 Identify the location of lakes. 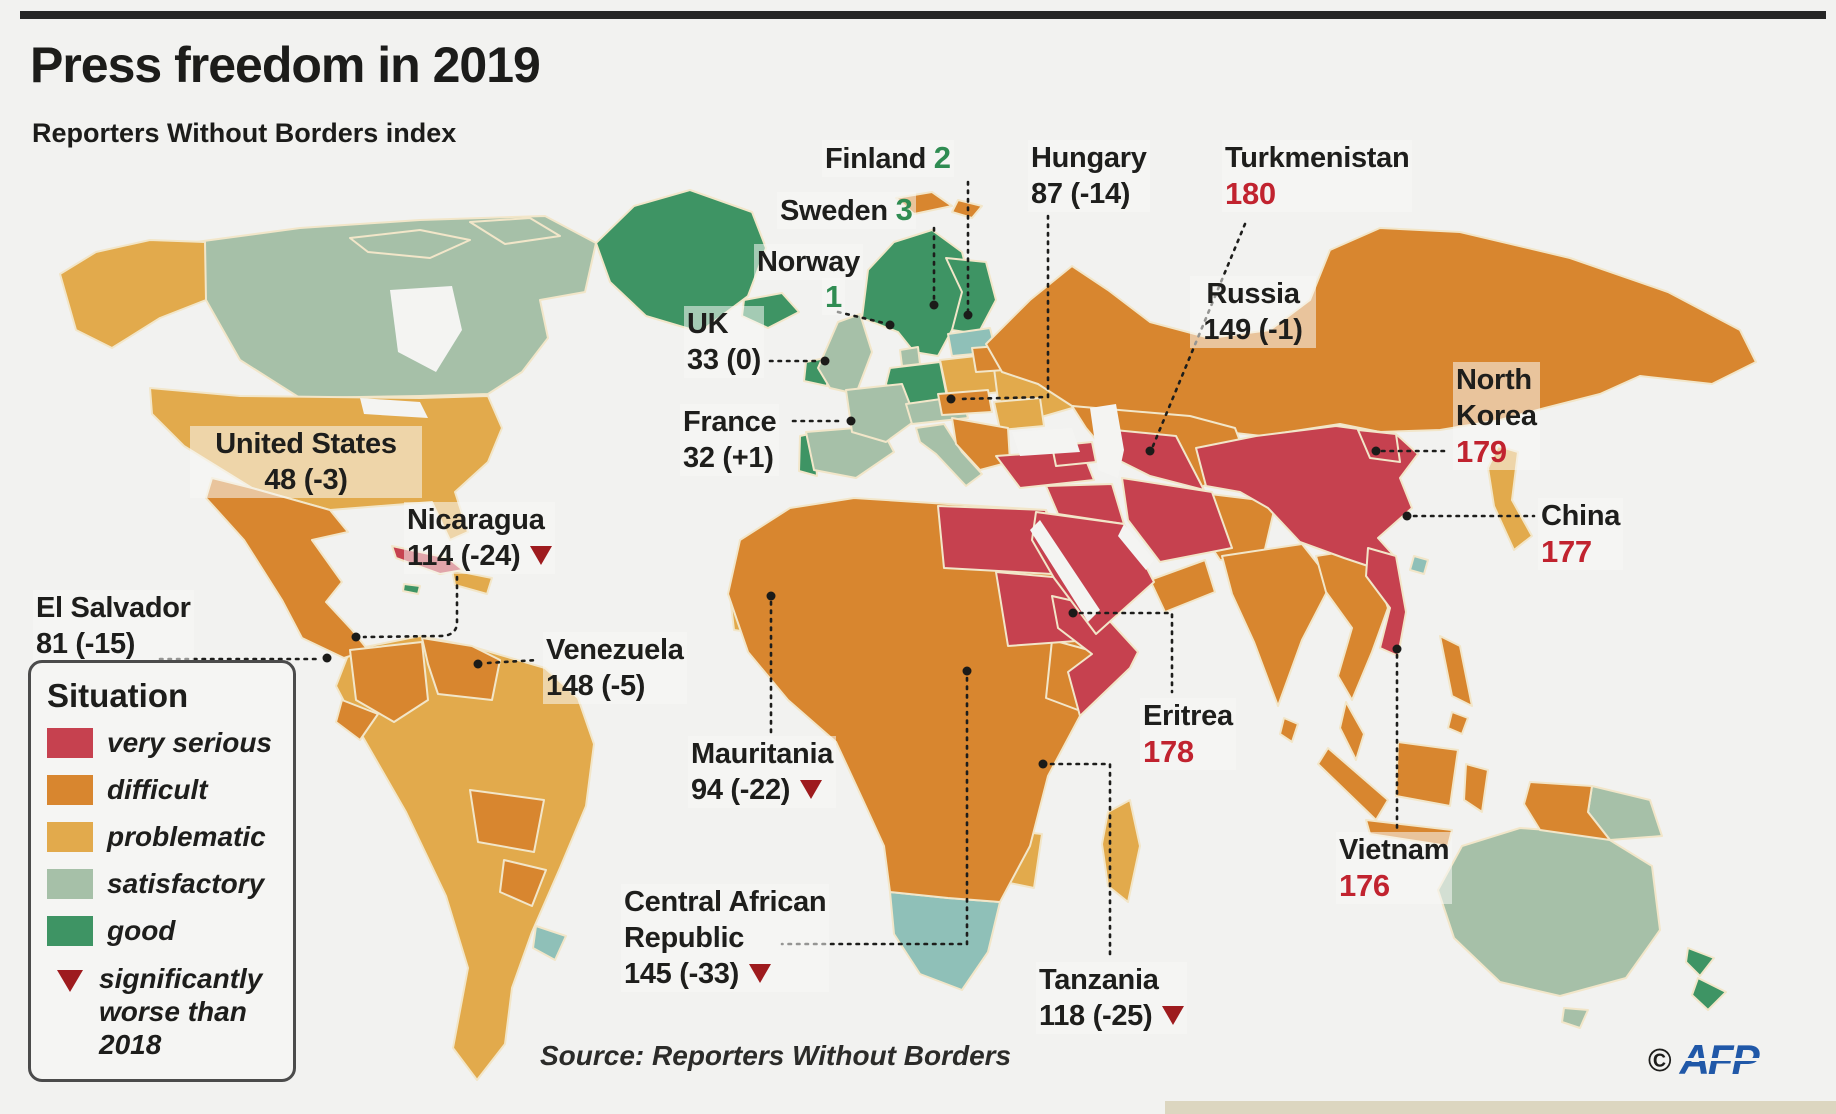
(757, 454).